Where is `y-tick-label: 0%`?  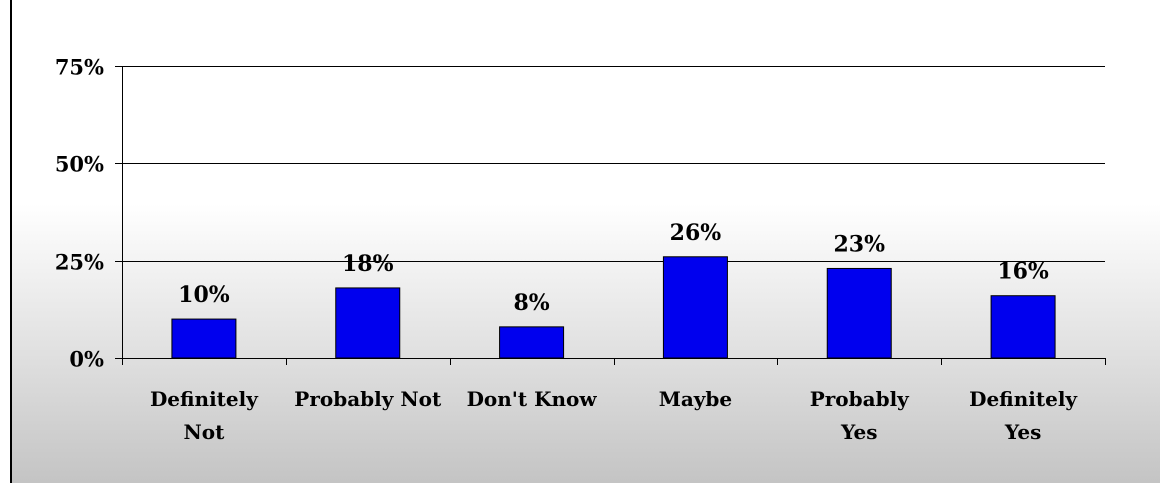 y-tick-label: 0% is located at coordinates (86, 359).